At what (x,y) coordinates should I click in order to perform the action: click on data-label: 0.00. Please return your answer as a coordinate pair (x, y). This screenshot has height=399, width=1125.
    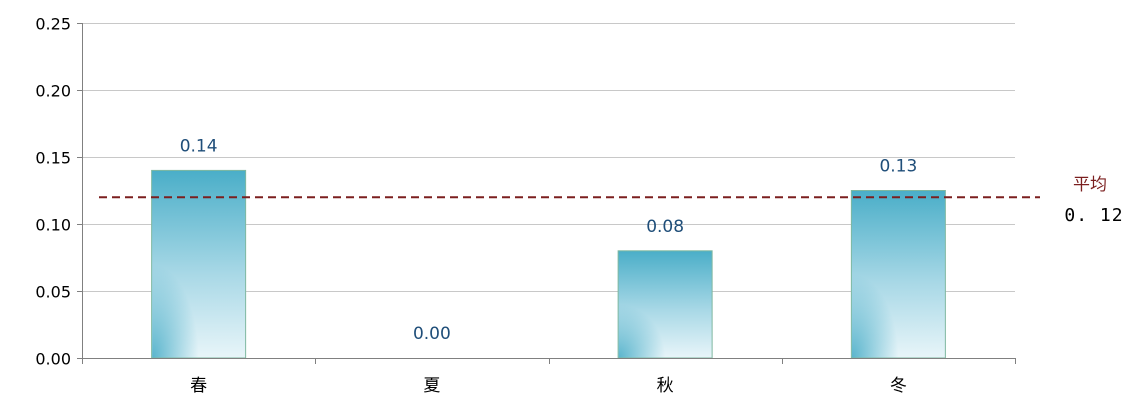
    Looking at the image, I should click on (432, 334).